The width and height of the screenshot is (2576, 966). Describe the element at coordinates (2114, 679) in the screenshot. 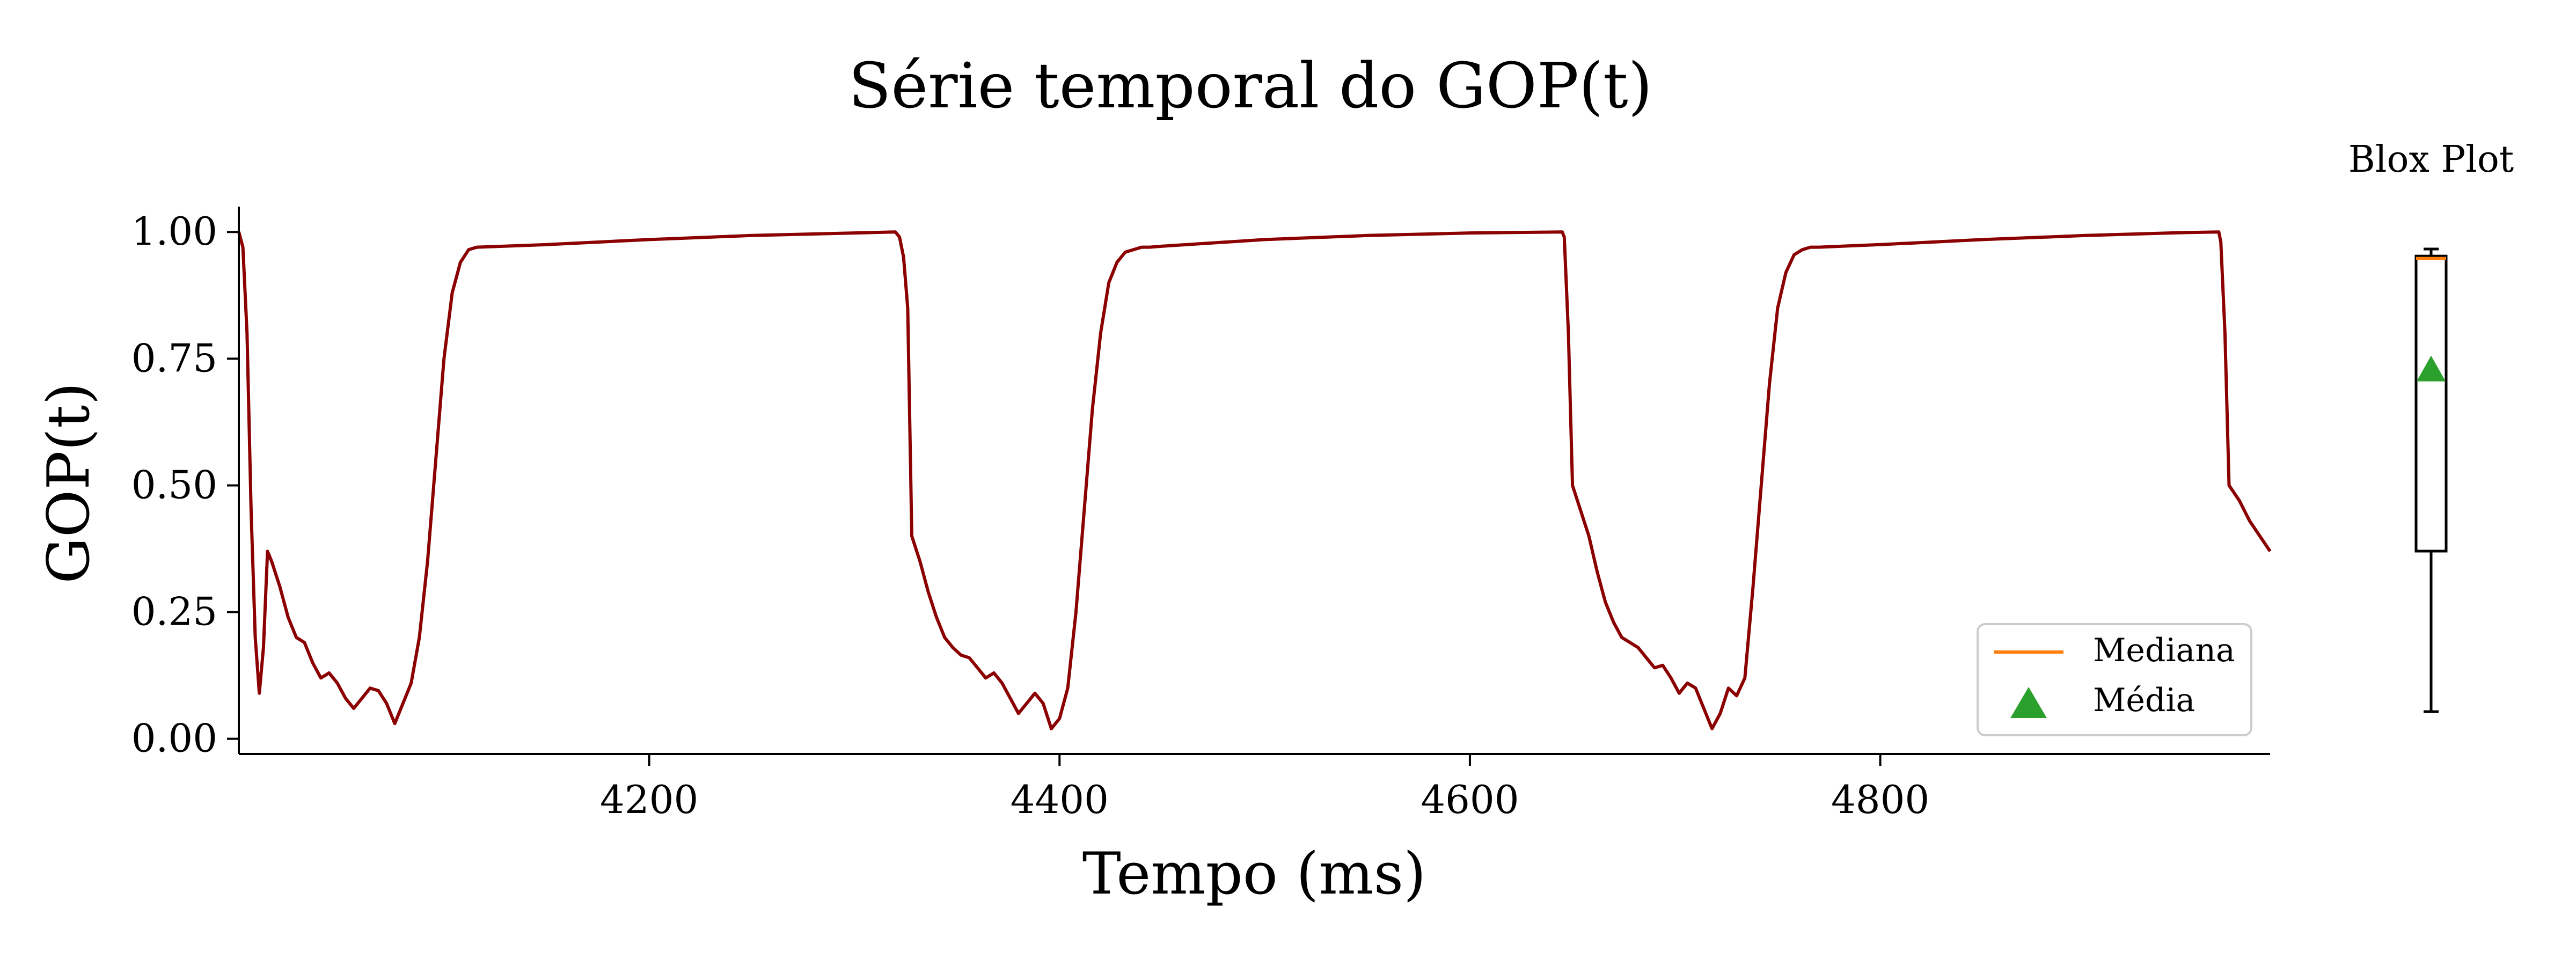

I see `legend: Mediana Média` at that location.